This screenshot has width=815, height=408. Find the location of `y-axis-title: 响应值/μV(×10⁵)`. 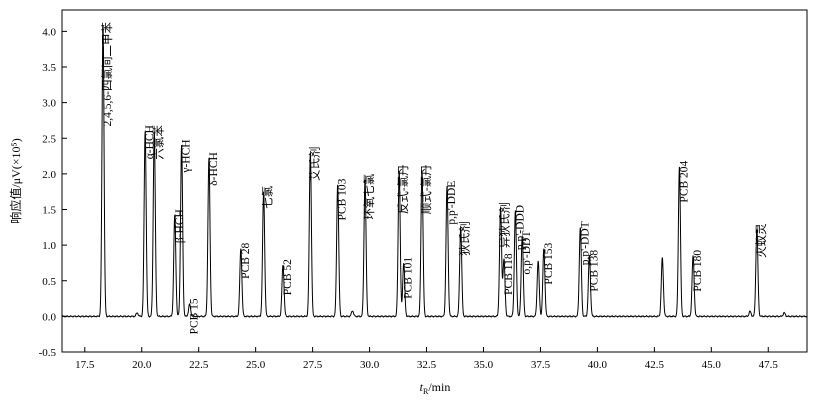

y-axis-title: 响应值/μV(×10⁵) is located at coordinates (15, 180).